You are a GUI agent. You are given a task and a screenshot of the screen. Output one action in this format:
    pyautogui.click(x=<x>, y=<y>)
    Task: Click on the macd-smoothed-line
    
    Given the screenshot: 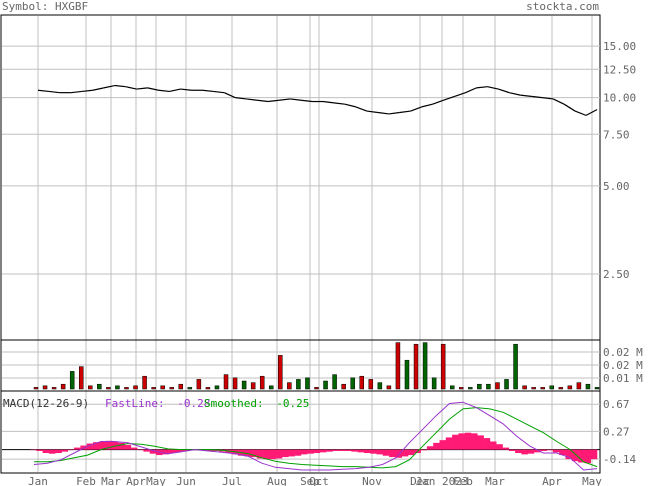 What is the action you would take?
    pyautogui.click(x=316, y=438)
    